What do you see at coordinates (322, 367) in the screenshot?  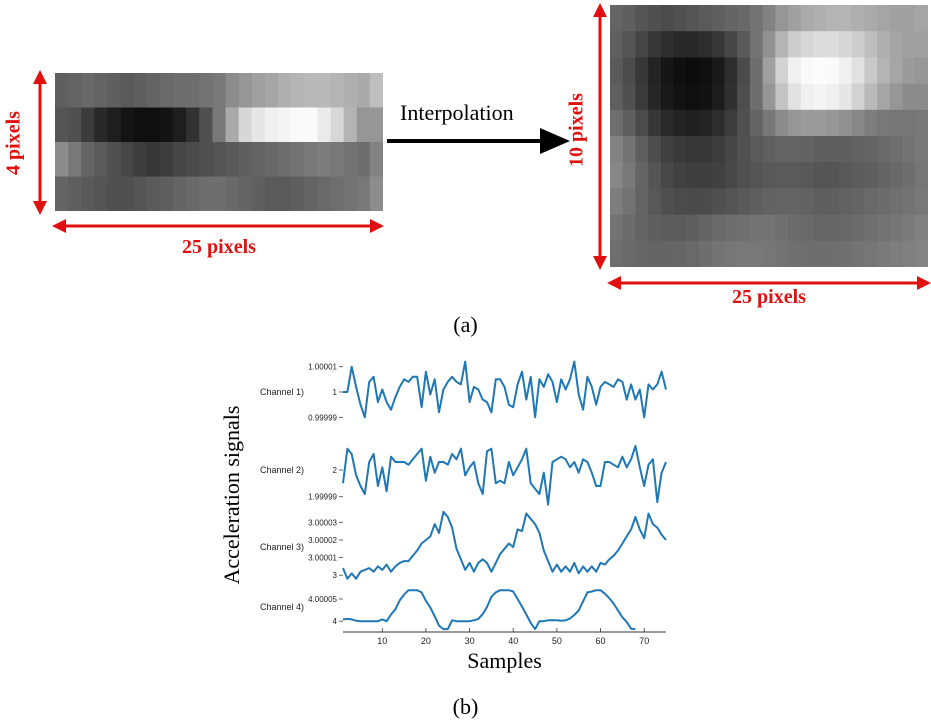 I see `y-tick-label: 1.00001` at bounding box center [322, 367].